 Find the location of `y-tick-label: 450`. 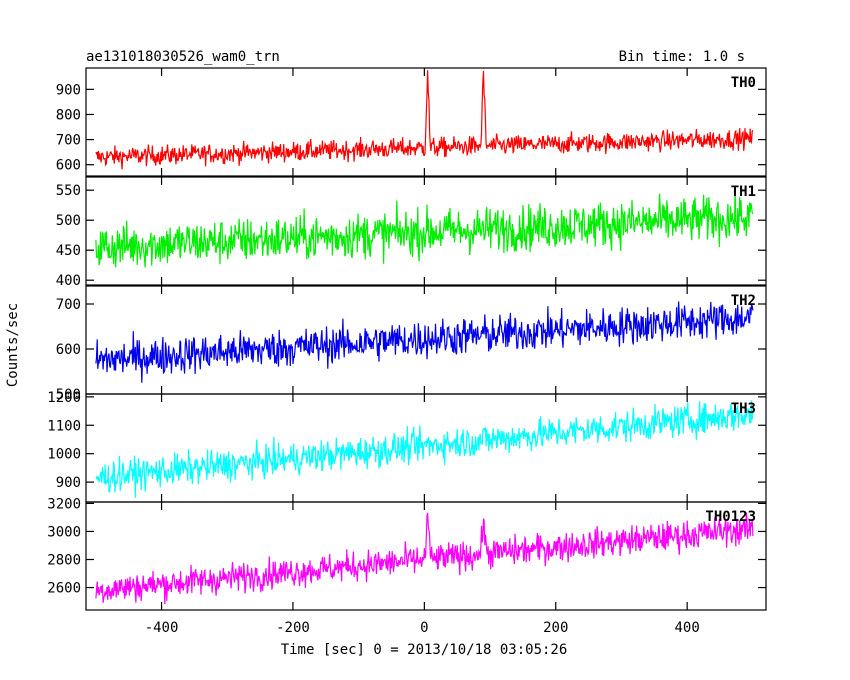

y-tick-label: 450 is located at coordinates (68, 251).